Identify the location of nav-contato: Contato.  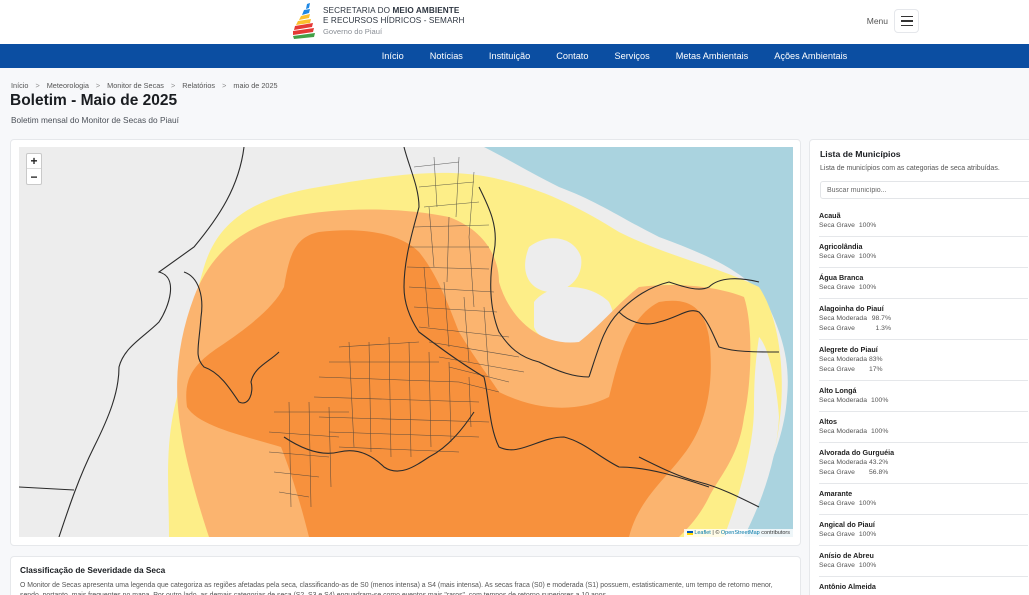
(572, 56).